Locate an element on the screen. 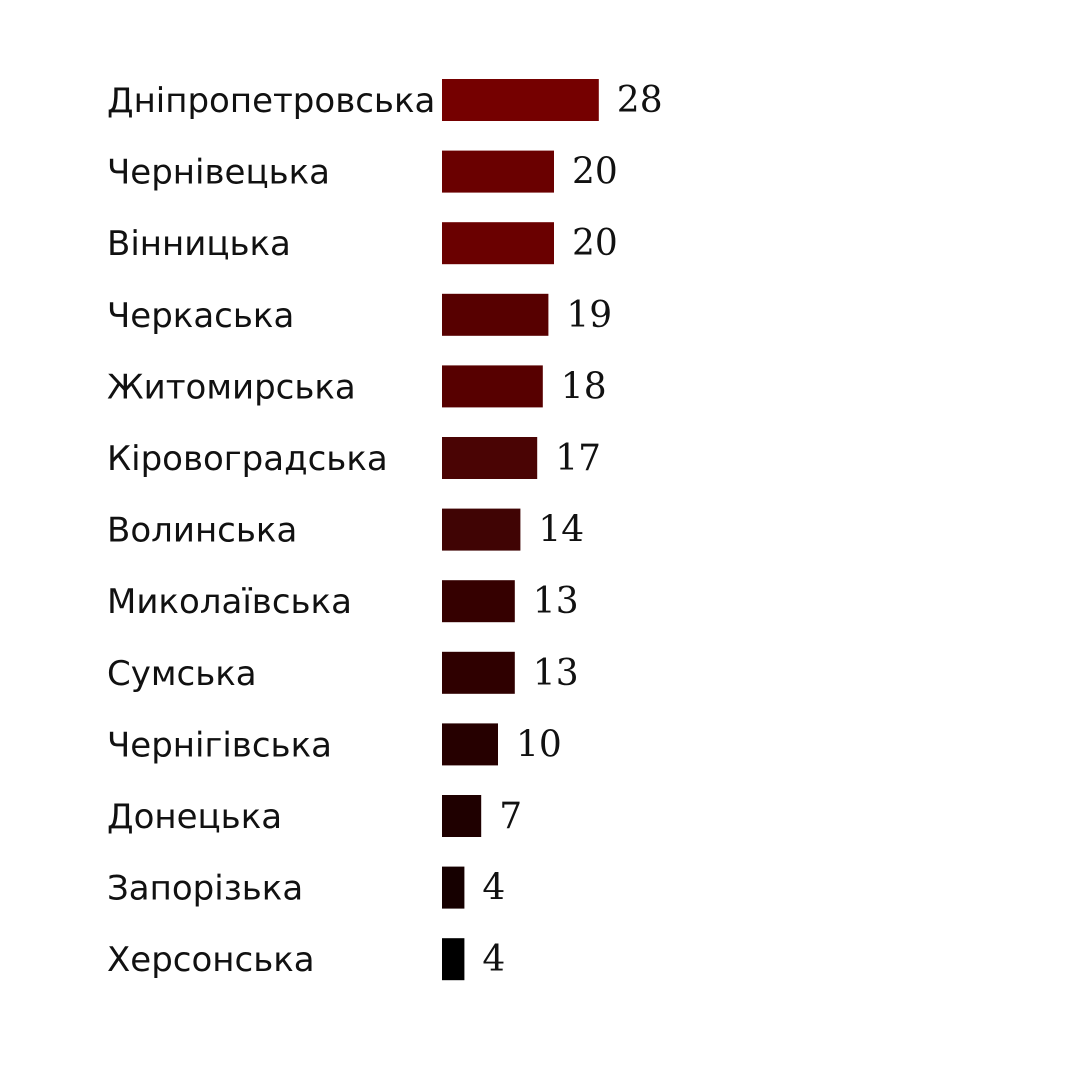 Image resolution: width=1080 pixels, height=1080 pixels. category-label: Донецька is located at coordinates (194, 817).